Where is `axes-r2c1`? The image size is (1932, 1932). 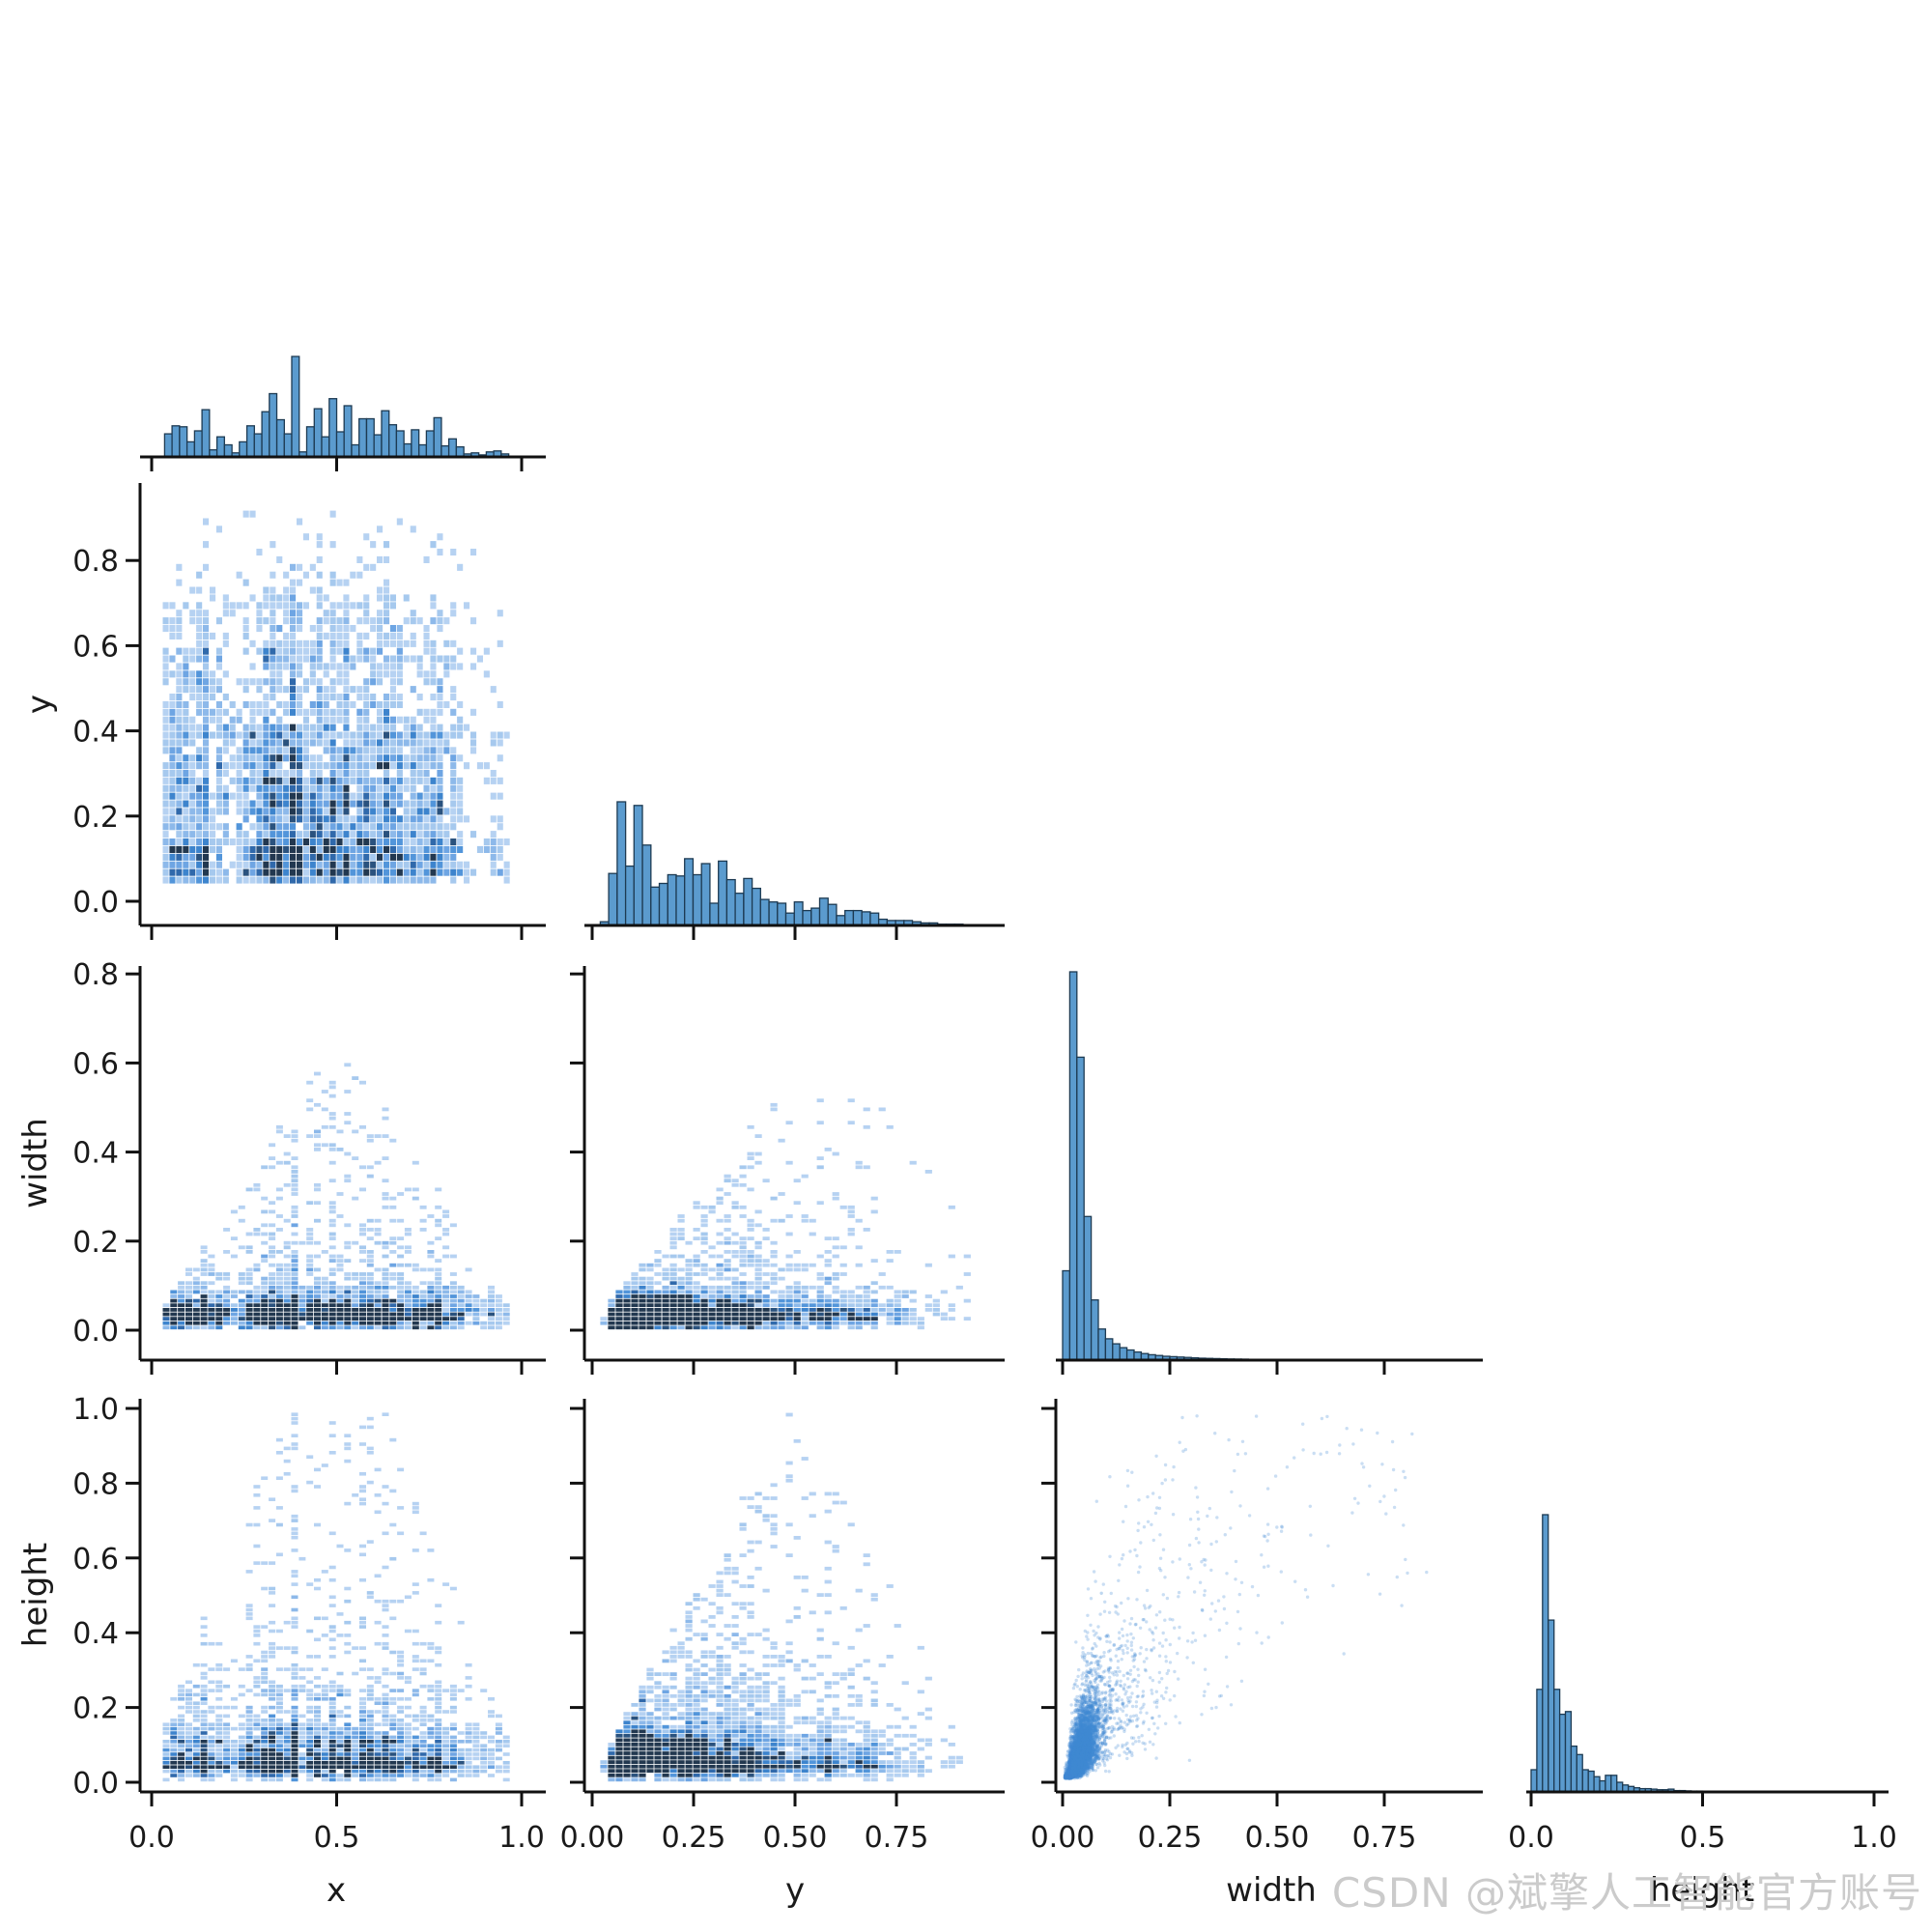 axes-r2c1 is located at coordinates (787, 1170).